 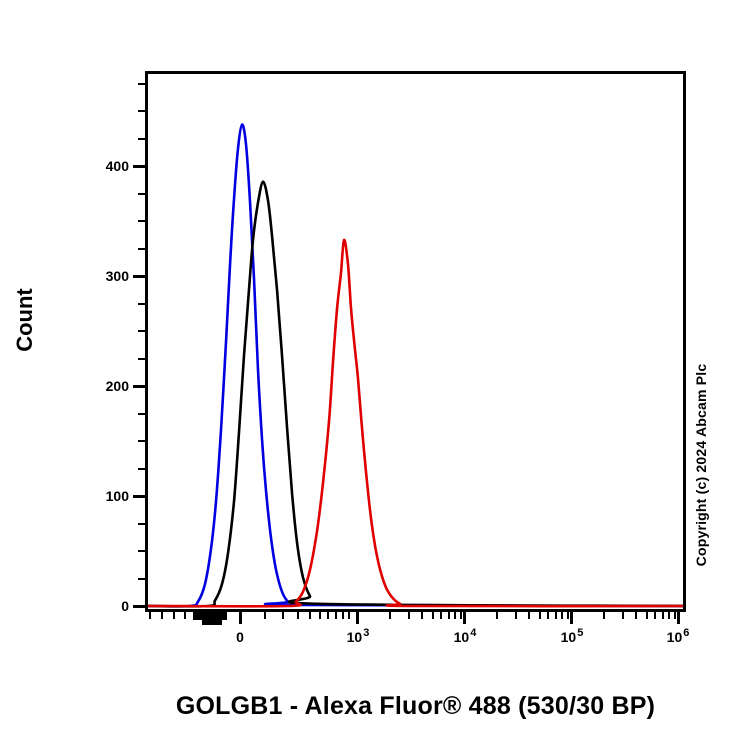 I want to click on zero-region-tick-cluster-tall, so click(x=212, y=618).